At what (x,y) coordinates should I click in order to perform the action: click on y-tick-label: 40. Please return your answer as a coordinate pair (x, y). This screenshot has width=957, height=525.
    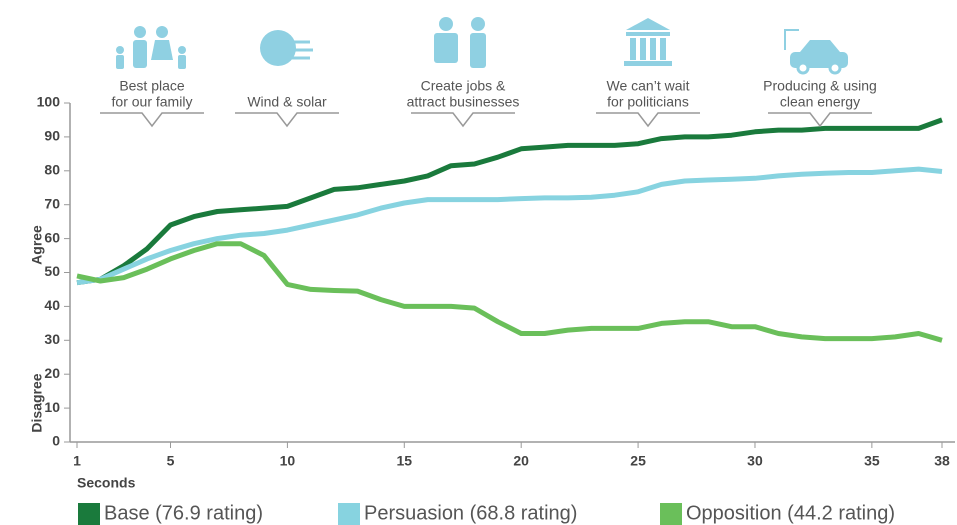
    Looking at the image, I should click on (52, 305).